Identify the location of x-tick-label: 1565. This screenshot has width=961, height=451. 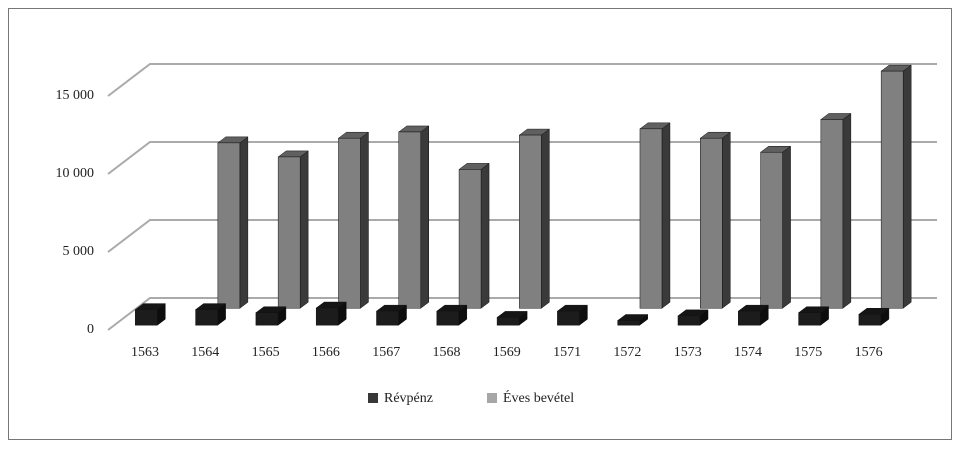
(266, 352).